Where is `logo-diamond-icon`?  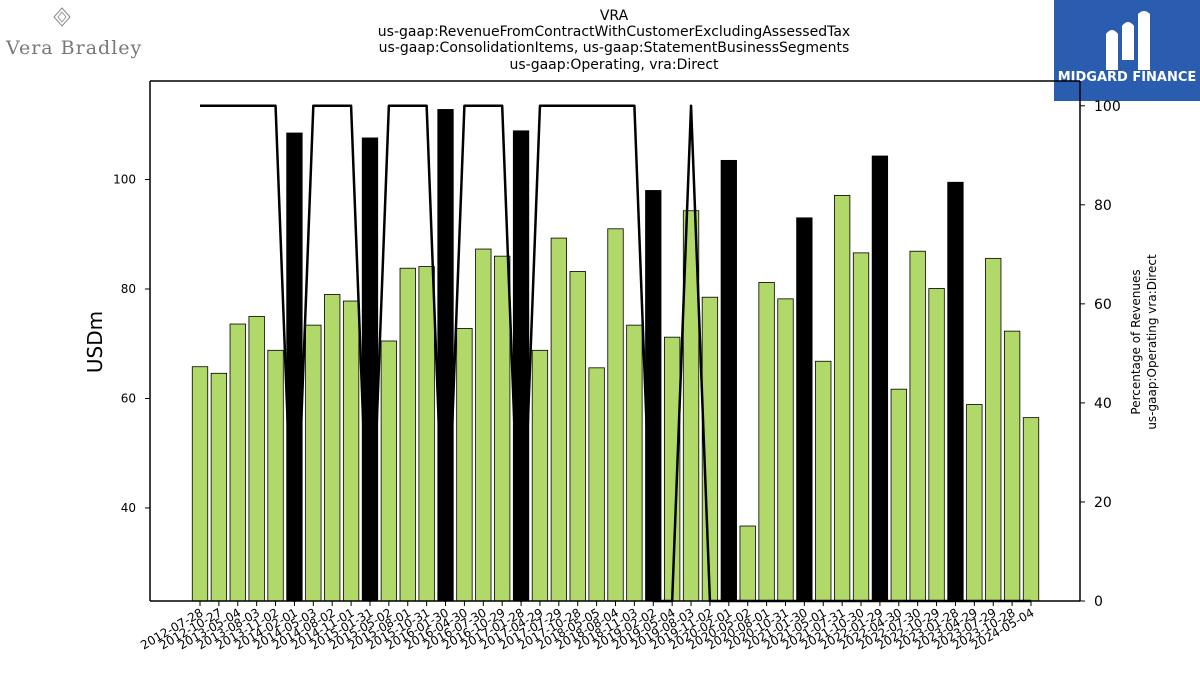
logo-diamond-icon is located at coordinates (62, 17).